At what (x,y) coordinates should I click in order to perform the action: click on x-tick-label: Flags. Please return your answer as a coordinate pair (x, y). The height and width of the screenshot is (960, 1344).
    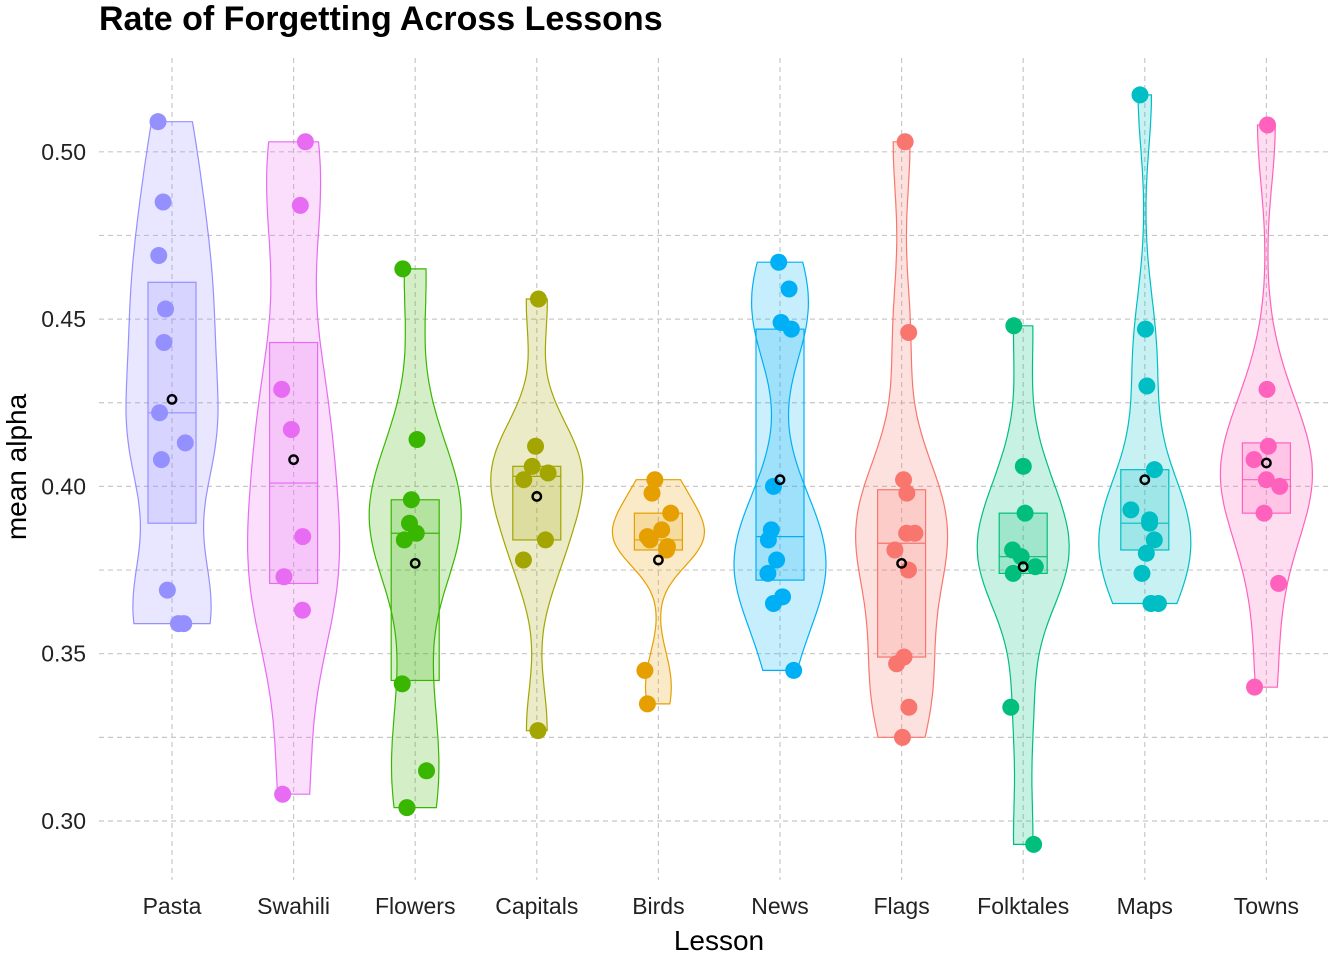
    Looking at the image, I should click on (901, 906).